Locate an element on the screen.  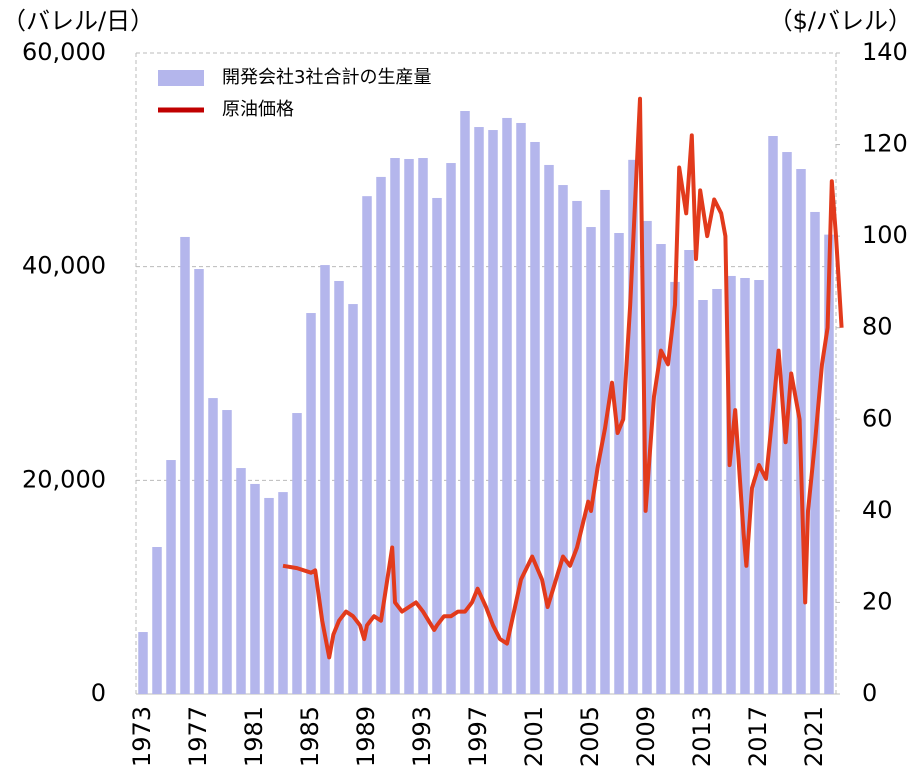
y-tick-label: 60,000 is located at coordinates (64, 52).